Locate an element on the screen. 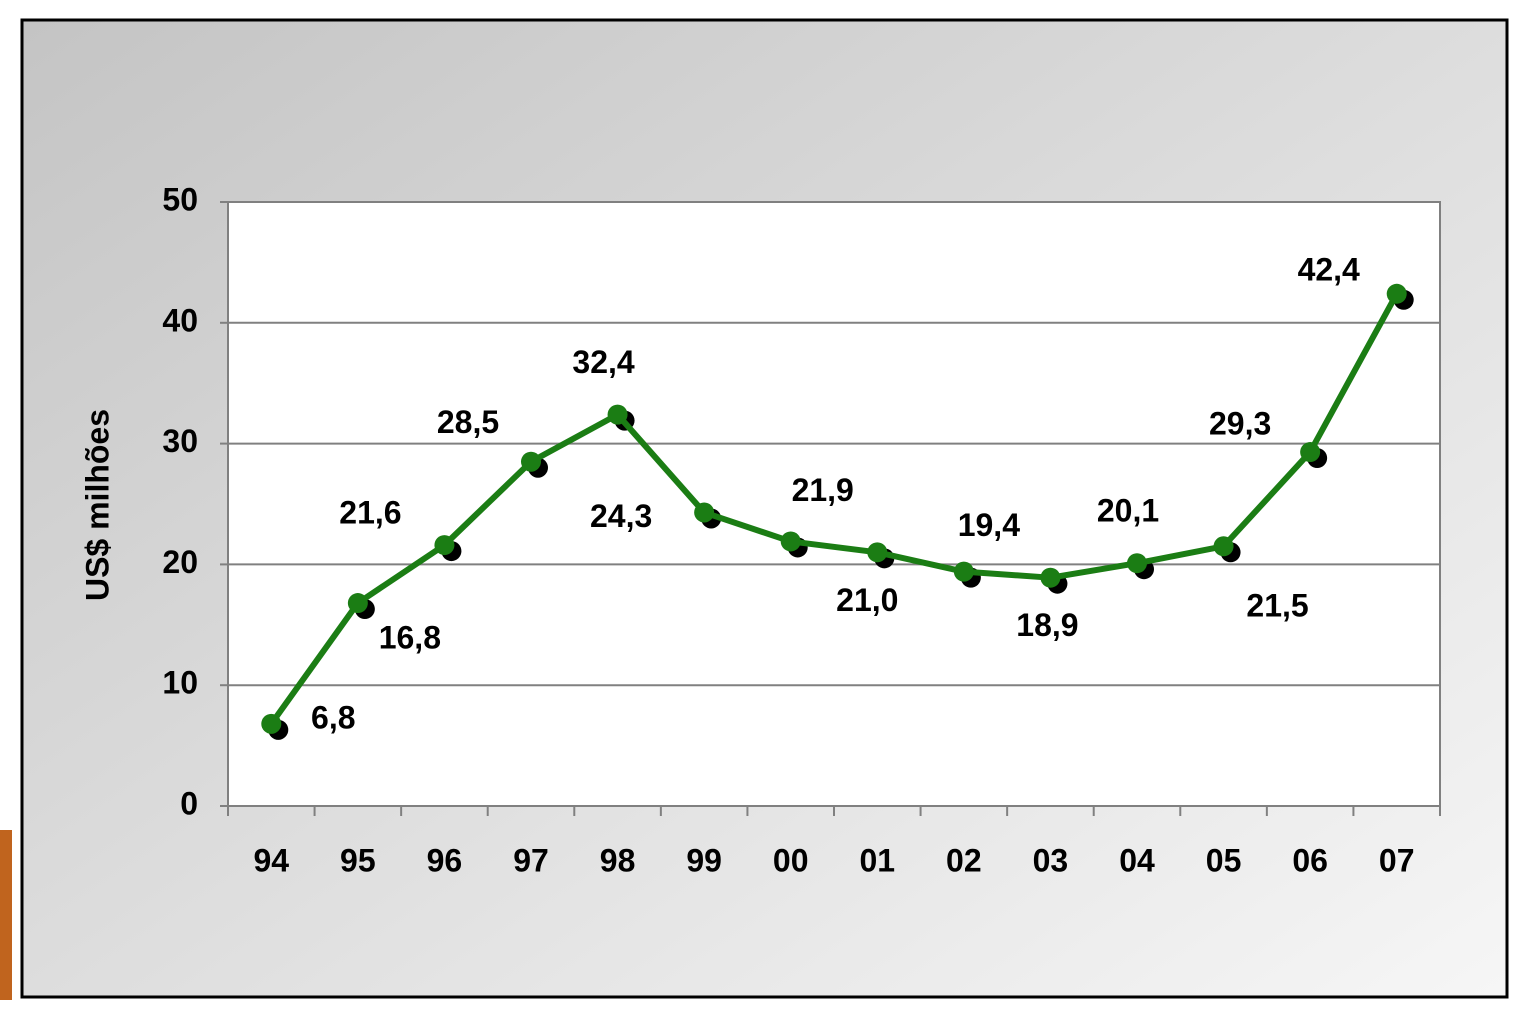 This screenshot has width=1514, height=1011. data-label: 21,9 is located at coordinates (823, 490).